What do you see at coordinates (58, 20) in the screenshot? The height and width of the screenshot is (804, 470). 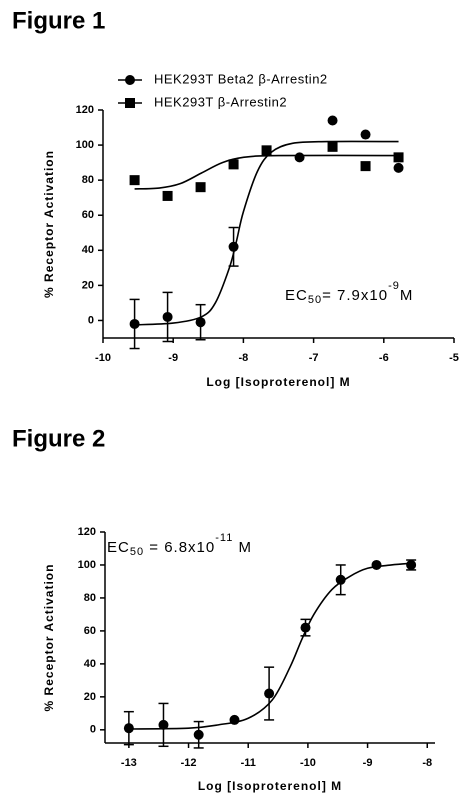 I see `figure-title: Figure 1` at bounding box center [58, 20].